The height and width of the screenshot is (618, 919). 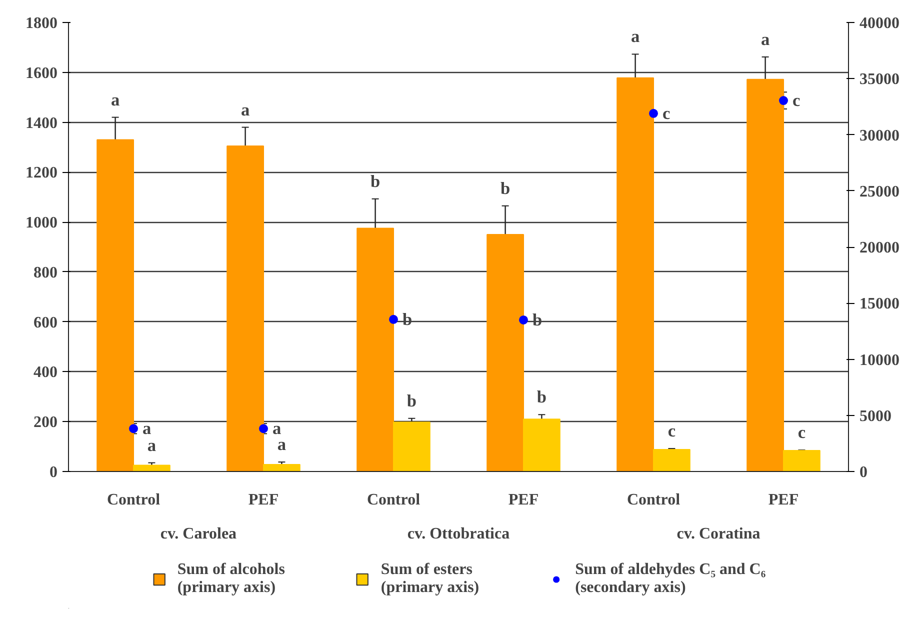 What do you see at coordinates (718, 534) in the screenshot?
I see `text: cv. Coratina` at bounding box center [718, 534].